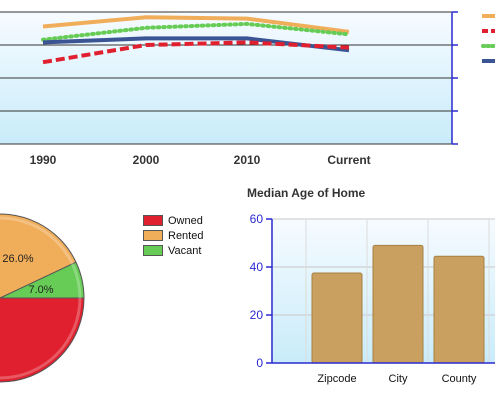 The image size is (495, 400). Describe the element at coordinates (459, 379) in the screenshot. I see `bar-x-tick-label: County` at that location.